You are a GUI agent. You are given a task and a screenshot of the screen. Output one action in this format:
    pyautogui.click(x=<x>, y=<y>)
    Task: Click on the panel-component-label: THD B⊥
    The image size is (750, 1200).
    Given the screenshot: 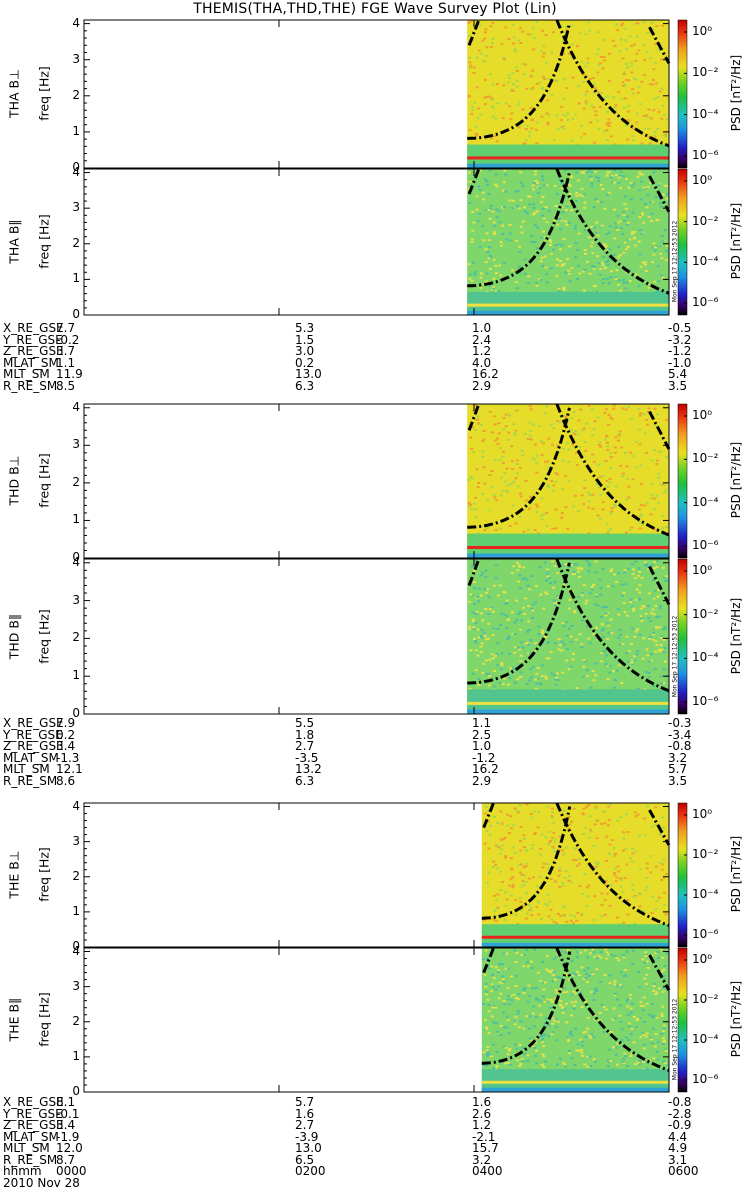 What is the action you would take?
    pyautogui.click(x=14, y=480)
    